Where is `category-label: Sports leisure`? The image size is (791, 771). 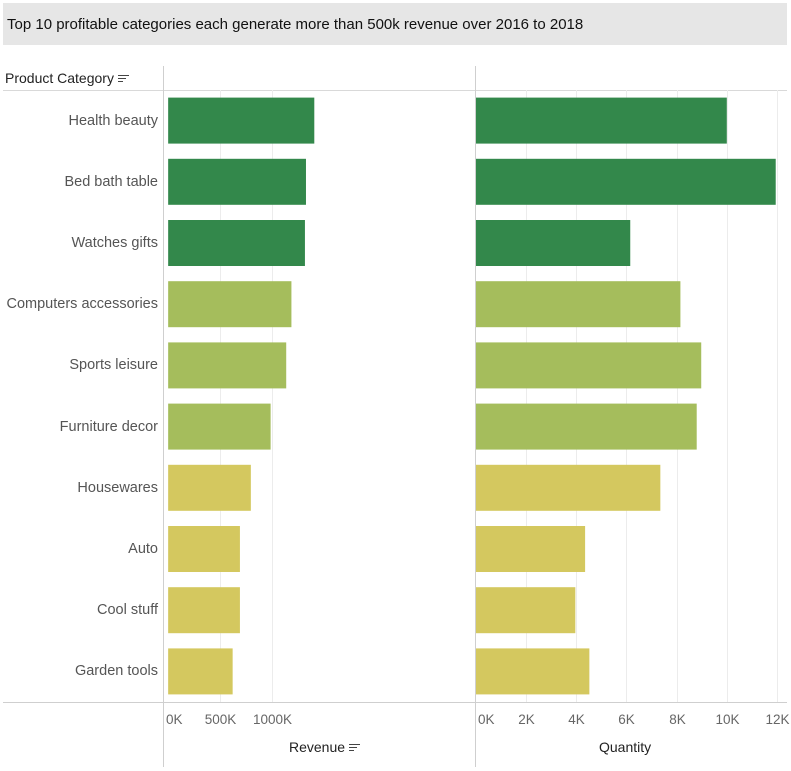 category-label: Sports leisure is located at coordinates (113, 365).